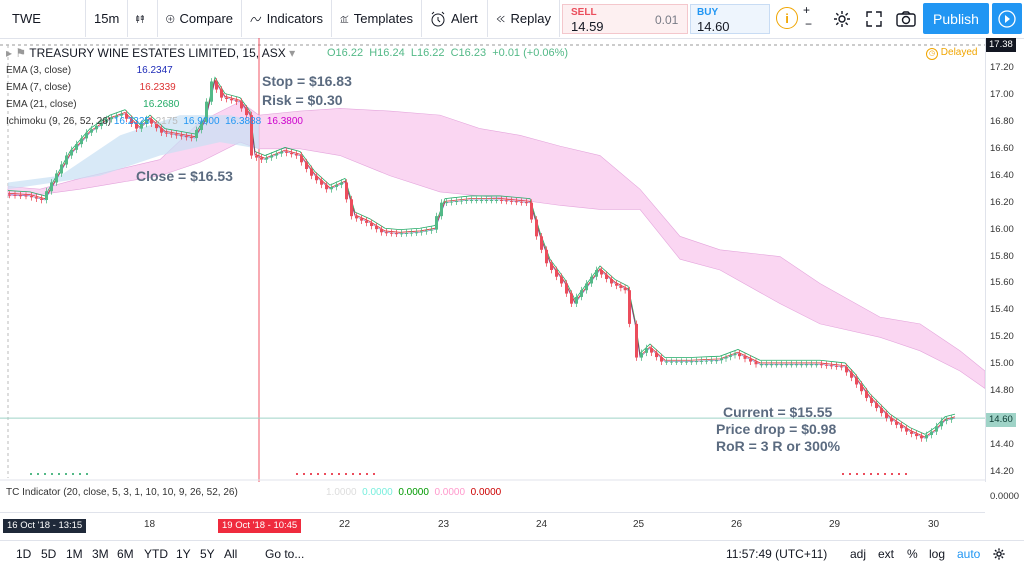  Describe the element at coordinates (809, 24) in the screenshot. I see `minus-icon: −` at that location.